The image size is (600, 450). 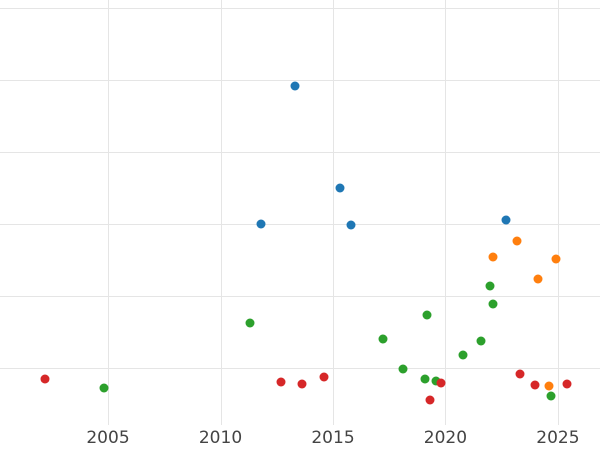 I want to click on x-tick-label: 2025, so click(x=558, y=438).